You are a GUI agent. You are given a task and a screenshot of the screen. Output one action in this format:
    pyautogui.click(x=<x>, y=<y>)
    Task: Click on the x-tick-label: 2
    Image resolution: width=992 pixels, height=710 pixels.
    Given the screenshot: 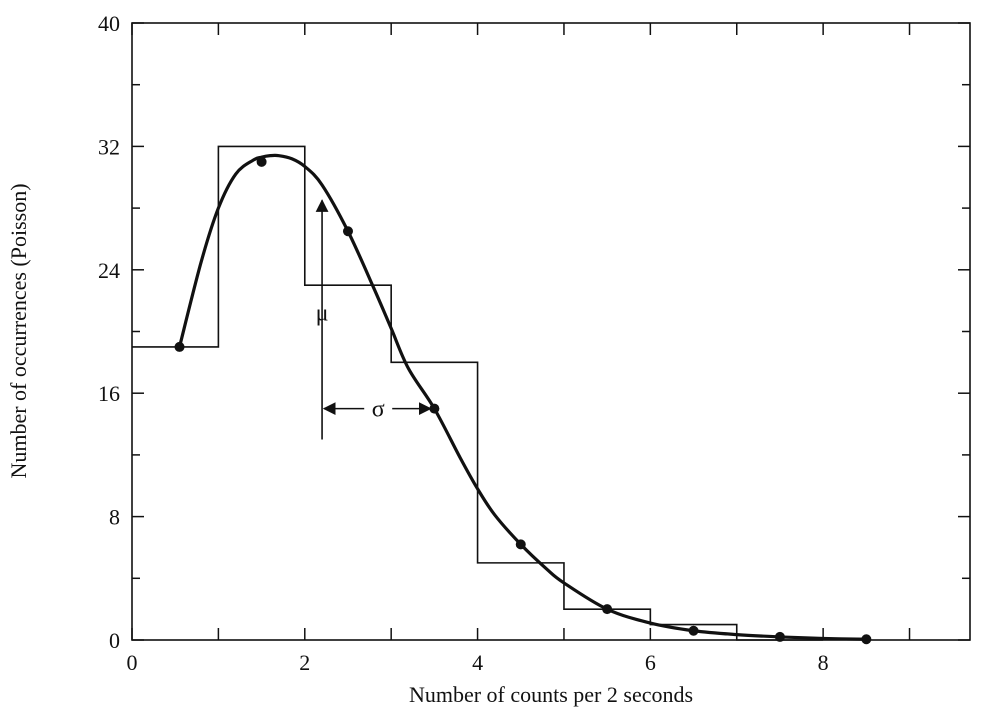 What is the action you would take?
    pyautogui.click(x=304, y=662)
    